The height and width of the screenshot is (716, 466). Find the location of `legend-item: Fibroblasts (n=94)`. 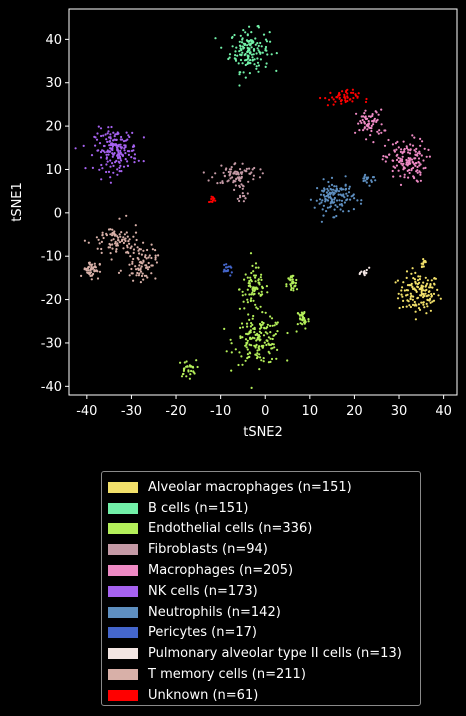

legend-item: Fibroblasts (n=94) is located at coordinates (264, 549).